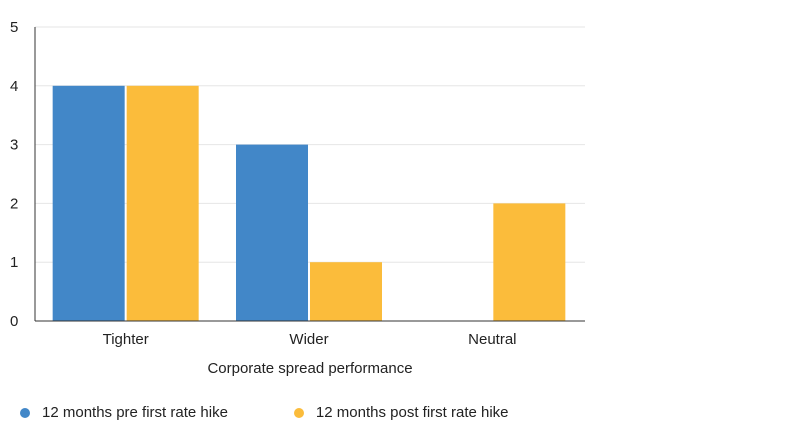 This screenshot has width=800, height=433. Describe the element at coordinates (272, 232) in the screenshot. I see `bar-pre-wider` at that location.